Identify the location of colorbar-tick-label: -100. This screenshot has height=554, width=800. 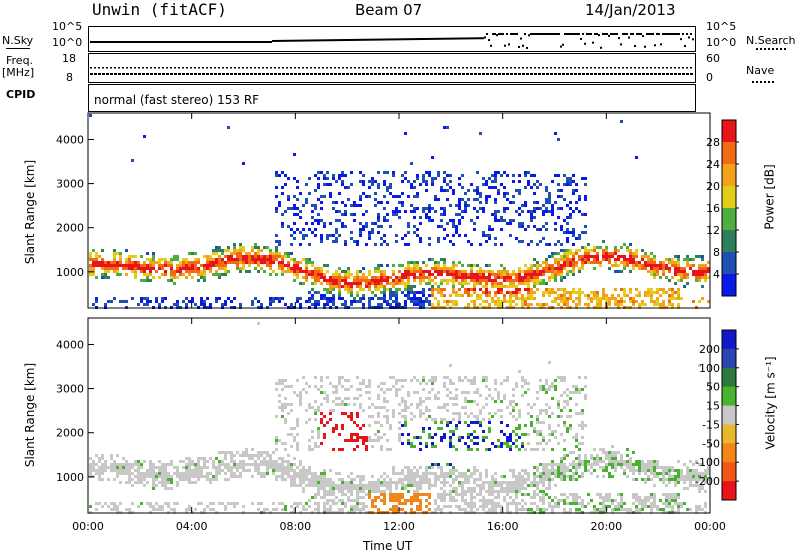
(707, 462).